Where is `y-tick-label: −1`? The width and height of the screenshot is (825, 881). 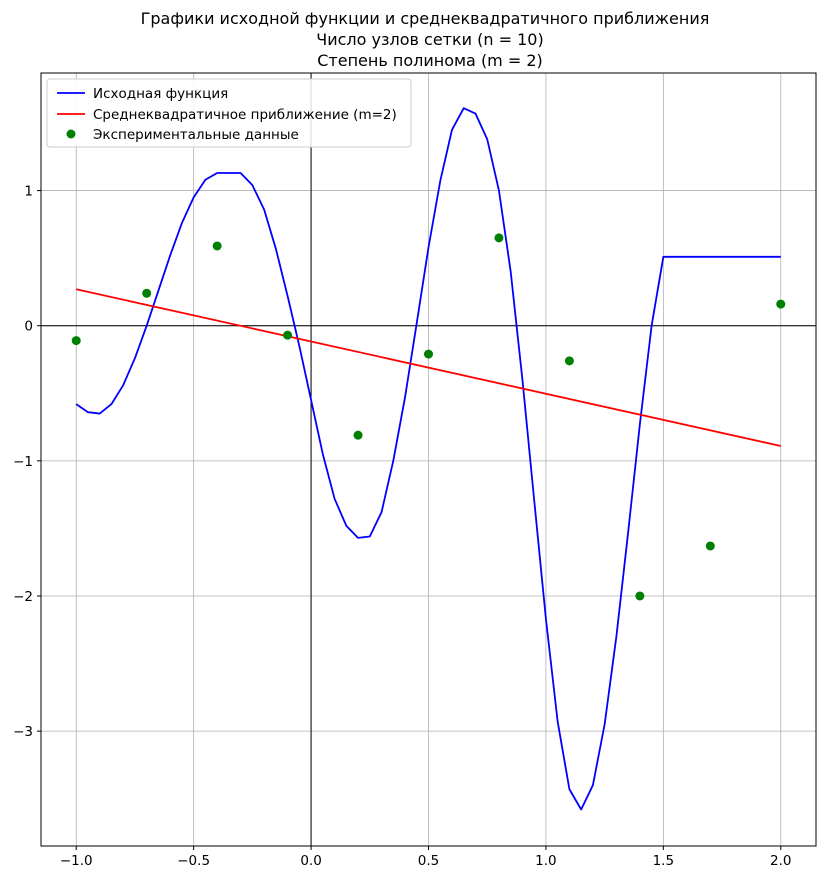
y-tick-label: −1 is located at coordinates (23, 462).